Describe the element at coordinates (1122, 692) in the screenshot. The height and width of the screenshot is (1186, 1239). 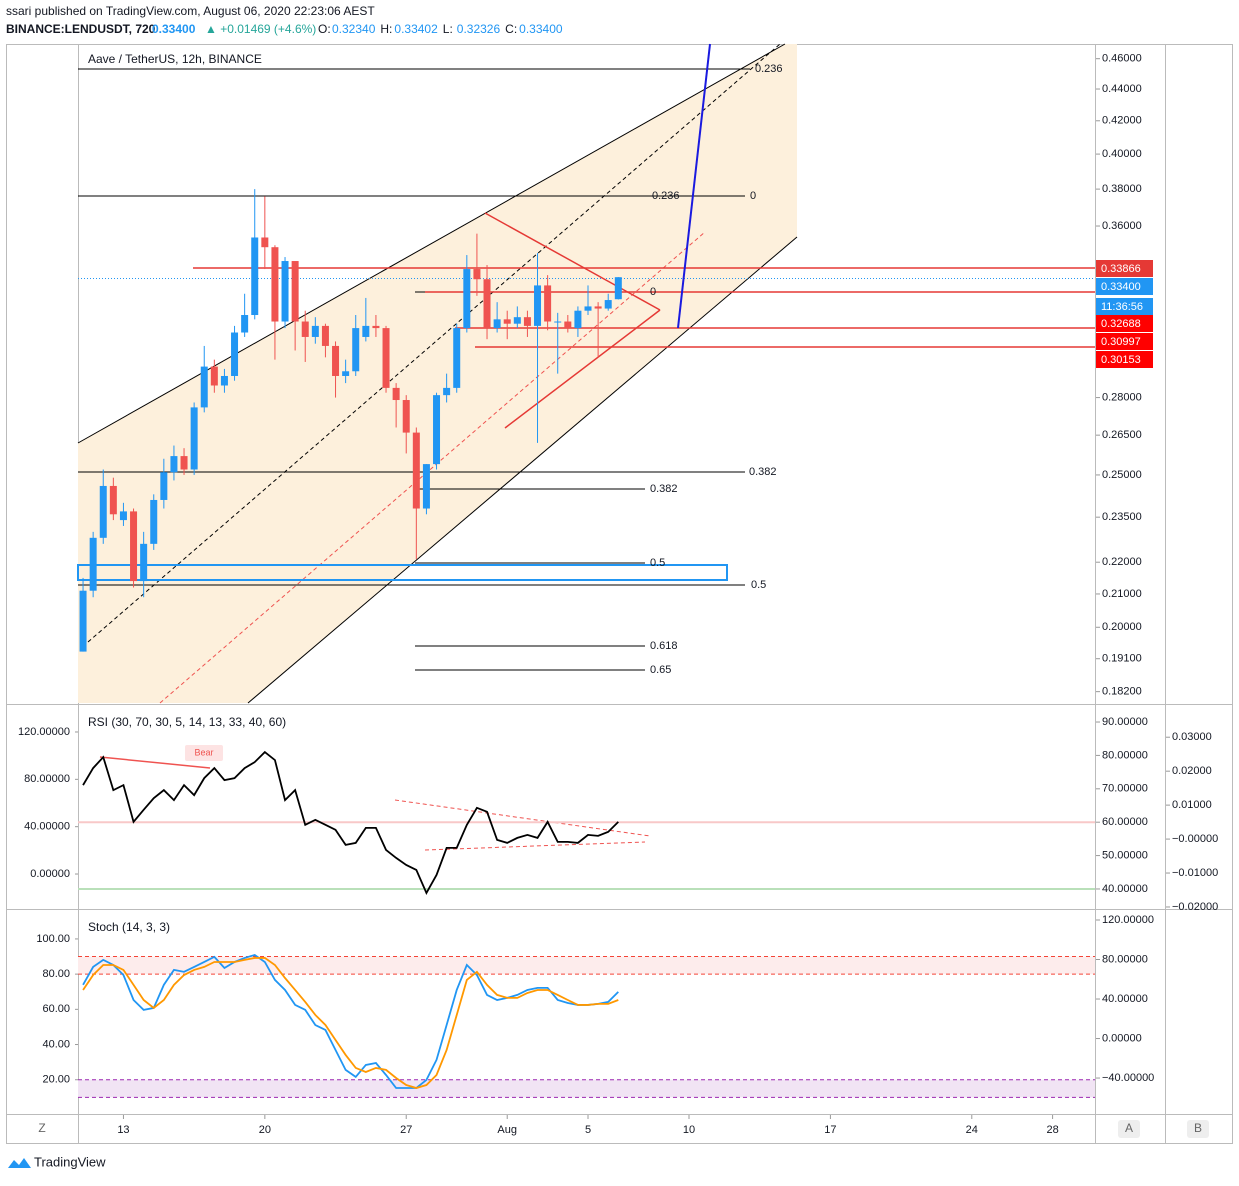
I see `tick-label: 0.18200` at that location.